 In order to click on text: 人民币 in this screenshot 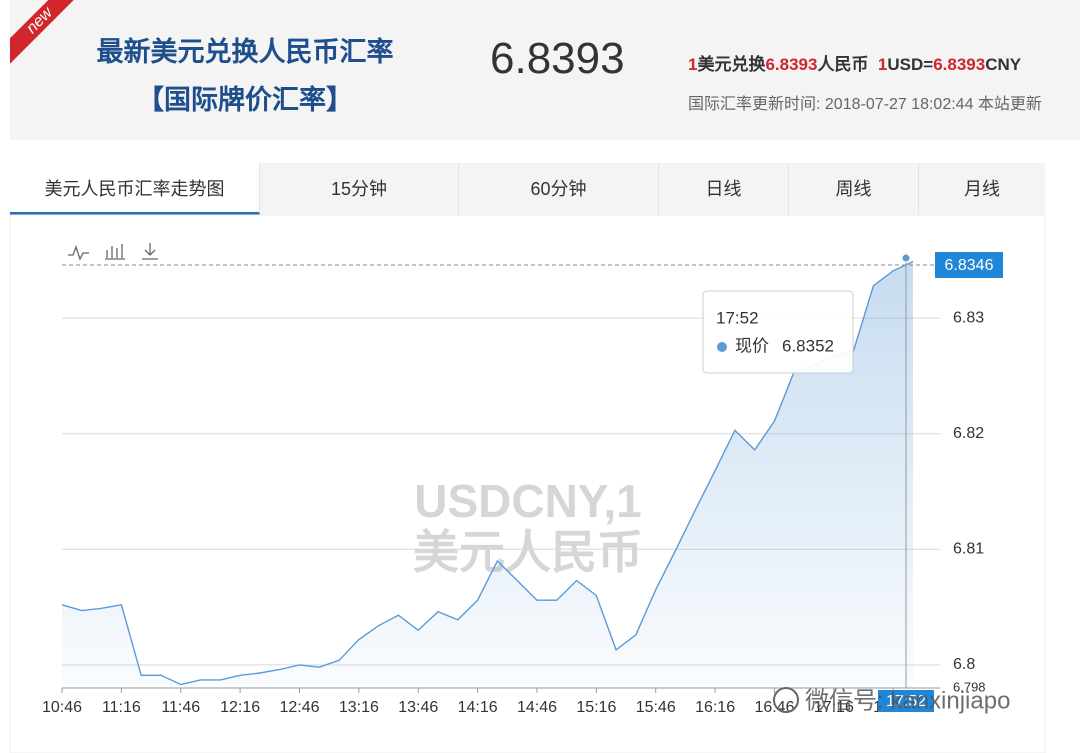, I will do `click(843, 64)`.